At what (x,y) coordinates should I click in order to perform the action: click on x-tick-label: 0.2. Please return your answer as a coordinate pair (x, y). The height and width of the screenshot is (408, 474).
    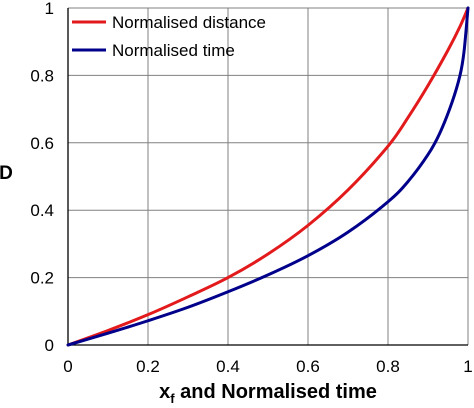
    Looking at the image, I should click on (148, 366).